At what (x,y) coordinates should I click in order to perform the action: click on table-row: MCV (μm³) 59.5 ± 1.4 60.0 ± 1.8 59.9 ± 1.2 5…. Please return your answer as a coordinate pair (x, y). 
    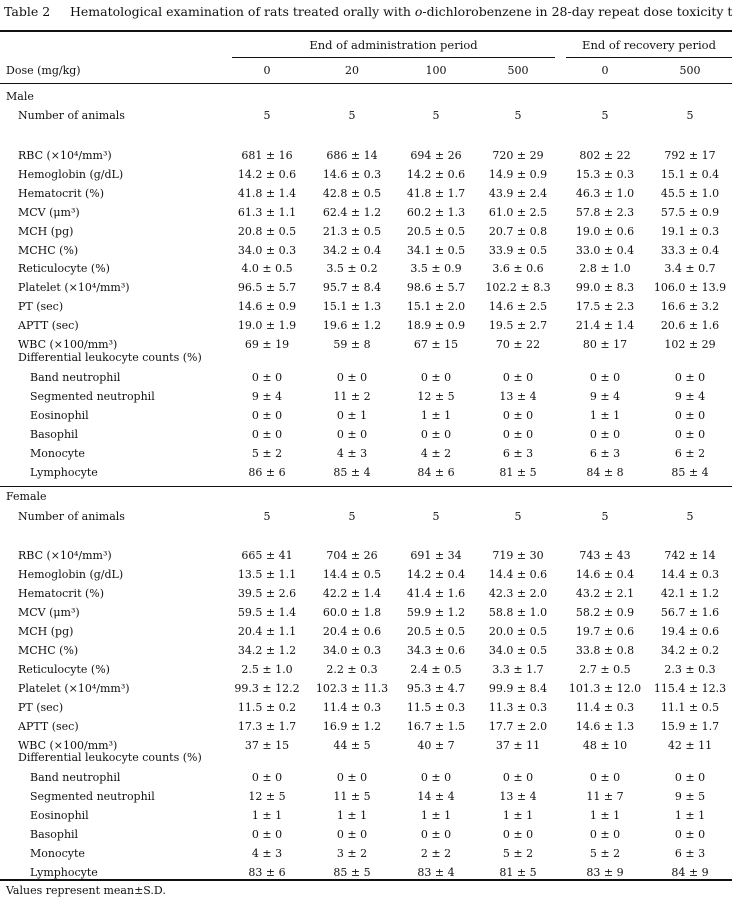
    Looking at the image, I should click on (366, 612).